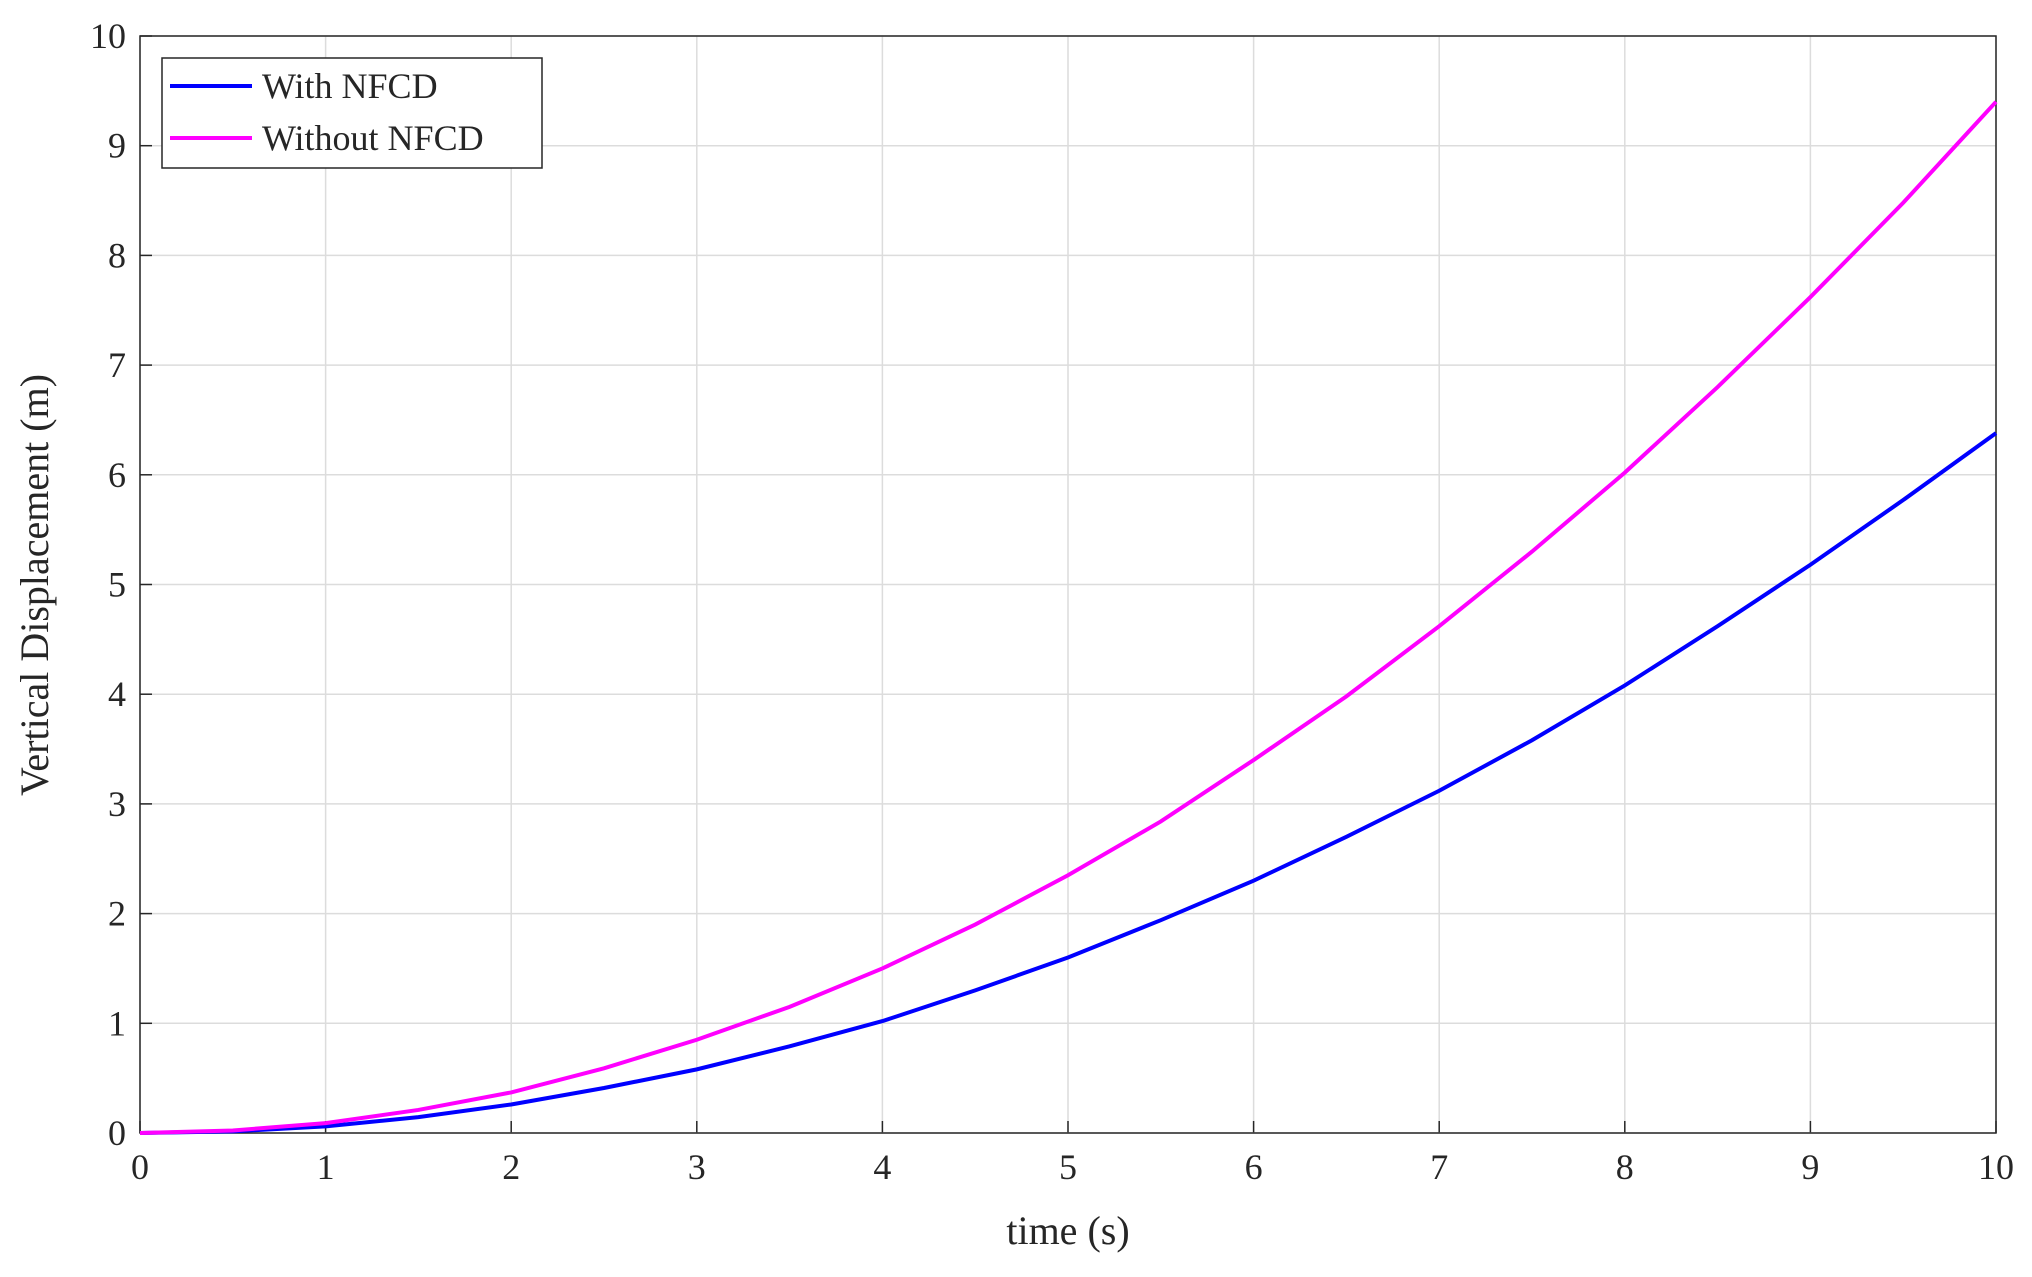 This screenshot has height=1277, width=2032. I want to click on y-tick-label: 4, so click(117, 694).